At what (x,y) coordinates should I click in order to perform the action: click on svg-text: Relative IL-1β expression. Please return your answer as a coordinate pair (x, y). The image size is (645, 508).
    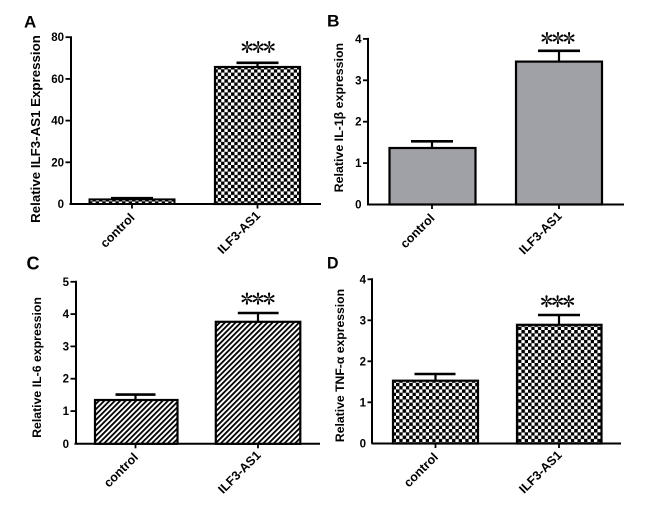
    Looking at the image, I should click on (339, 117).